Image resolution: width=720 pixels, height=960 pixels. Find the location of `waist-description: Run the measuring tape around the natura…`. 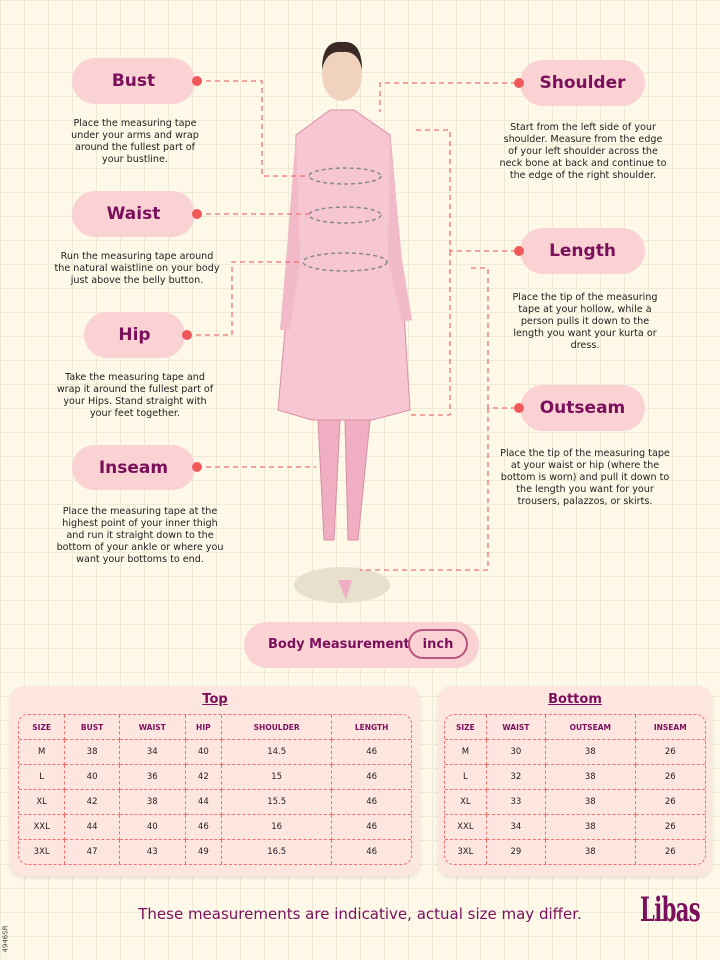

waist-description: Run the measuring tape around the natura… is located at coordinates (137, 268).